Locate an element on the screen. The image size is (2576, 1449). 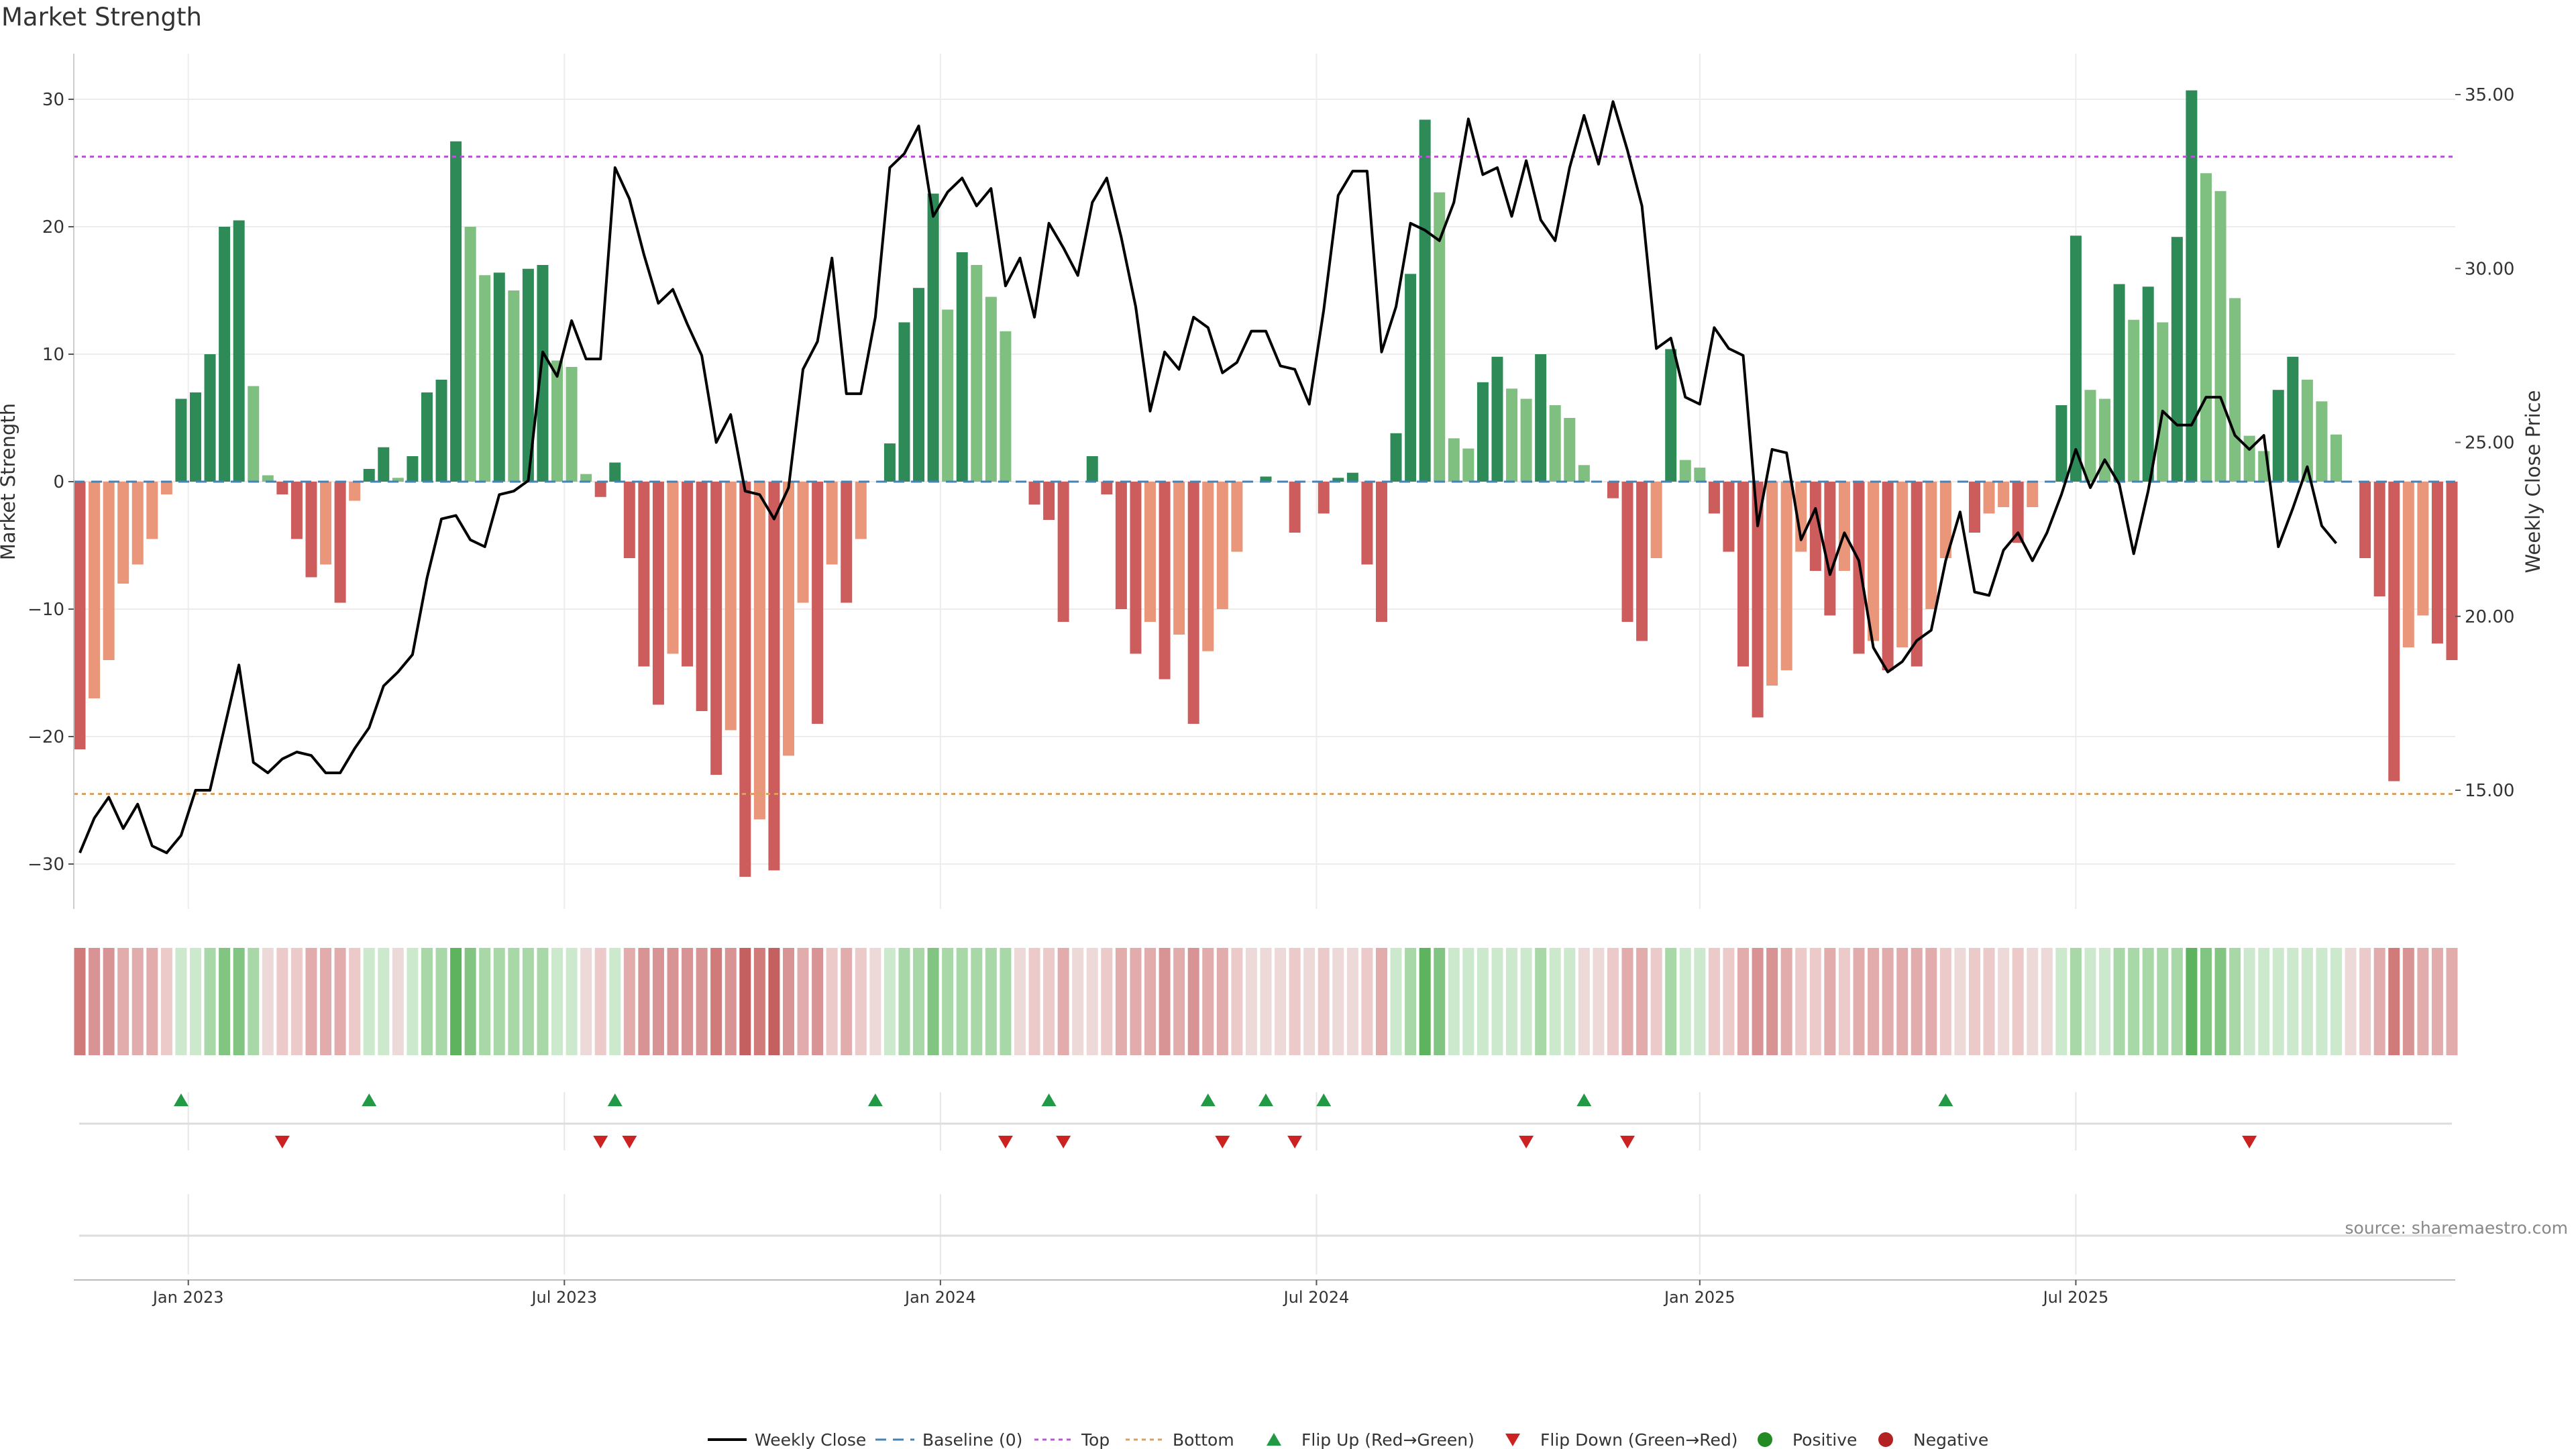
flip-markers is located at coordinates (1215, 1120).